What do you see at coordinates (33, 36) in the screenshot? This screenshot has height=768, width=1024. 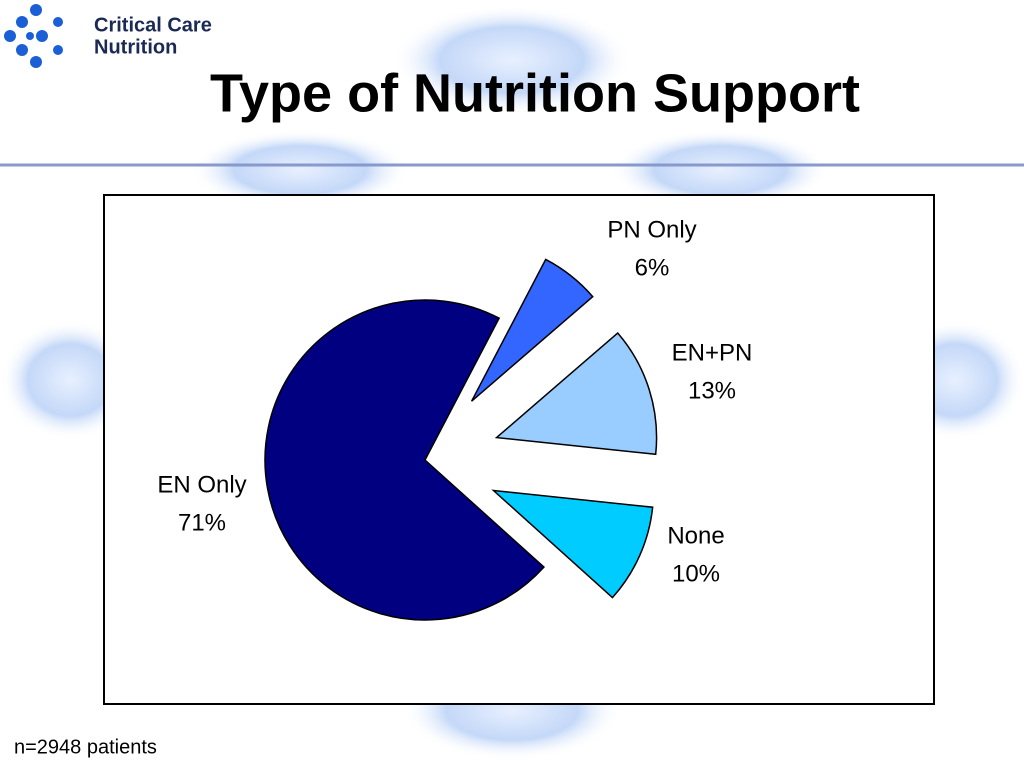 I see `logo-icon` at bounding box center [33, 36].